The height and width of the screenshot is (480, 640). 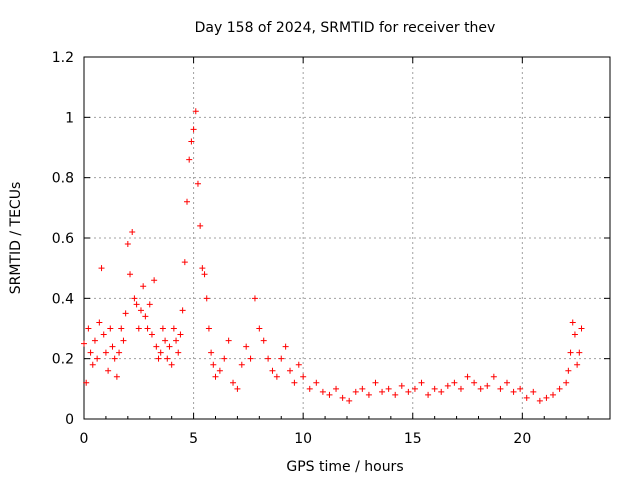 What do you see at coordinates (303, 439) in the screenshot?
I see `x-tick-label: 10` at bounding box center [303, 439].